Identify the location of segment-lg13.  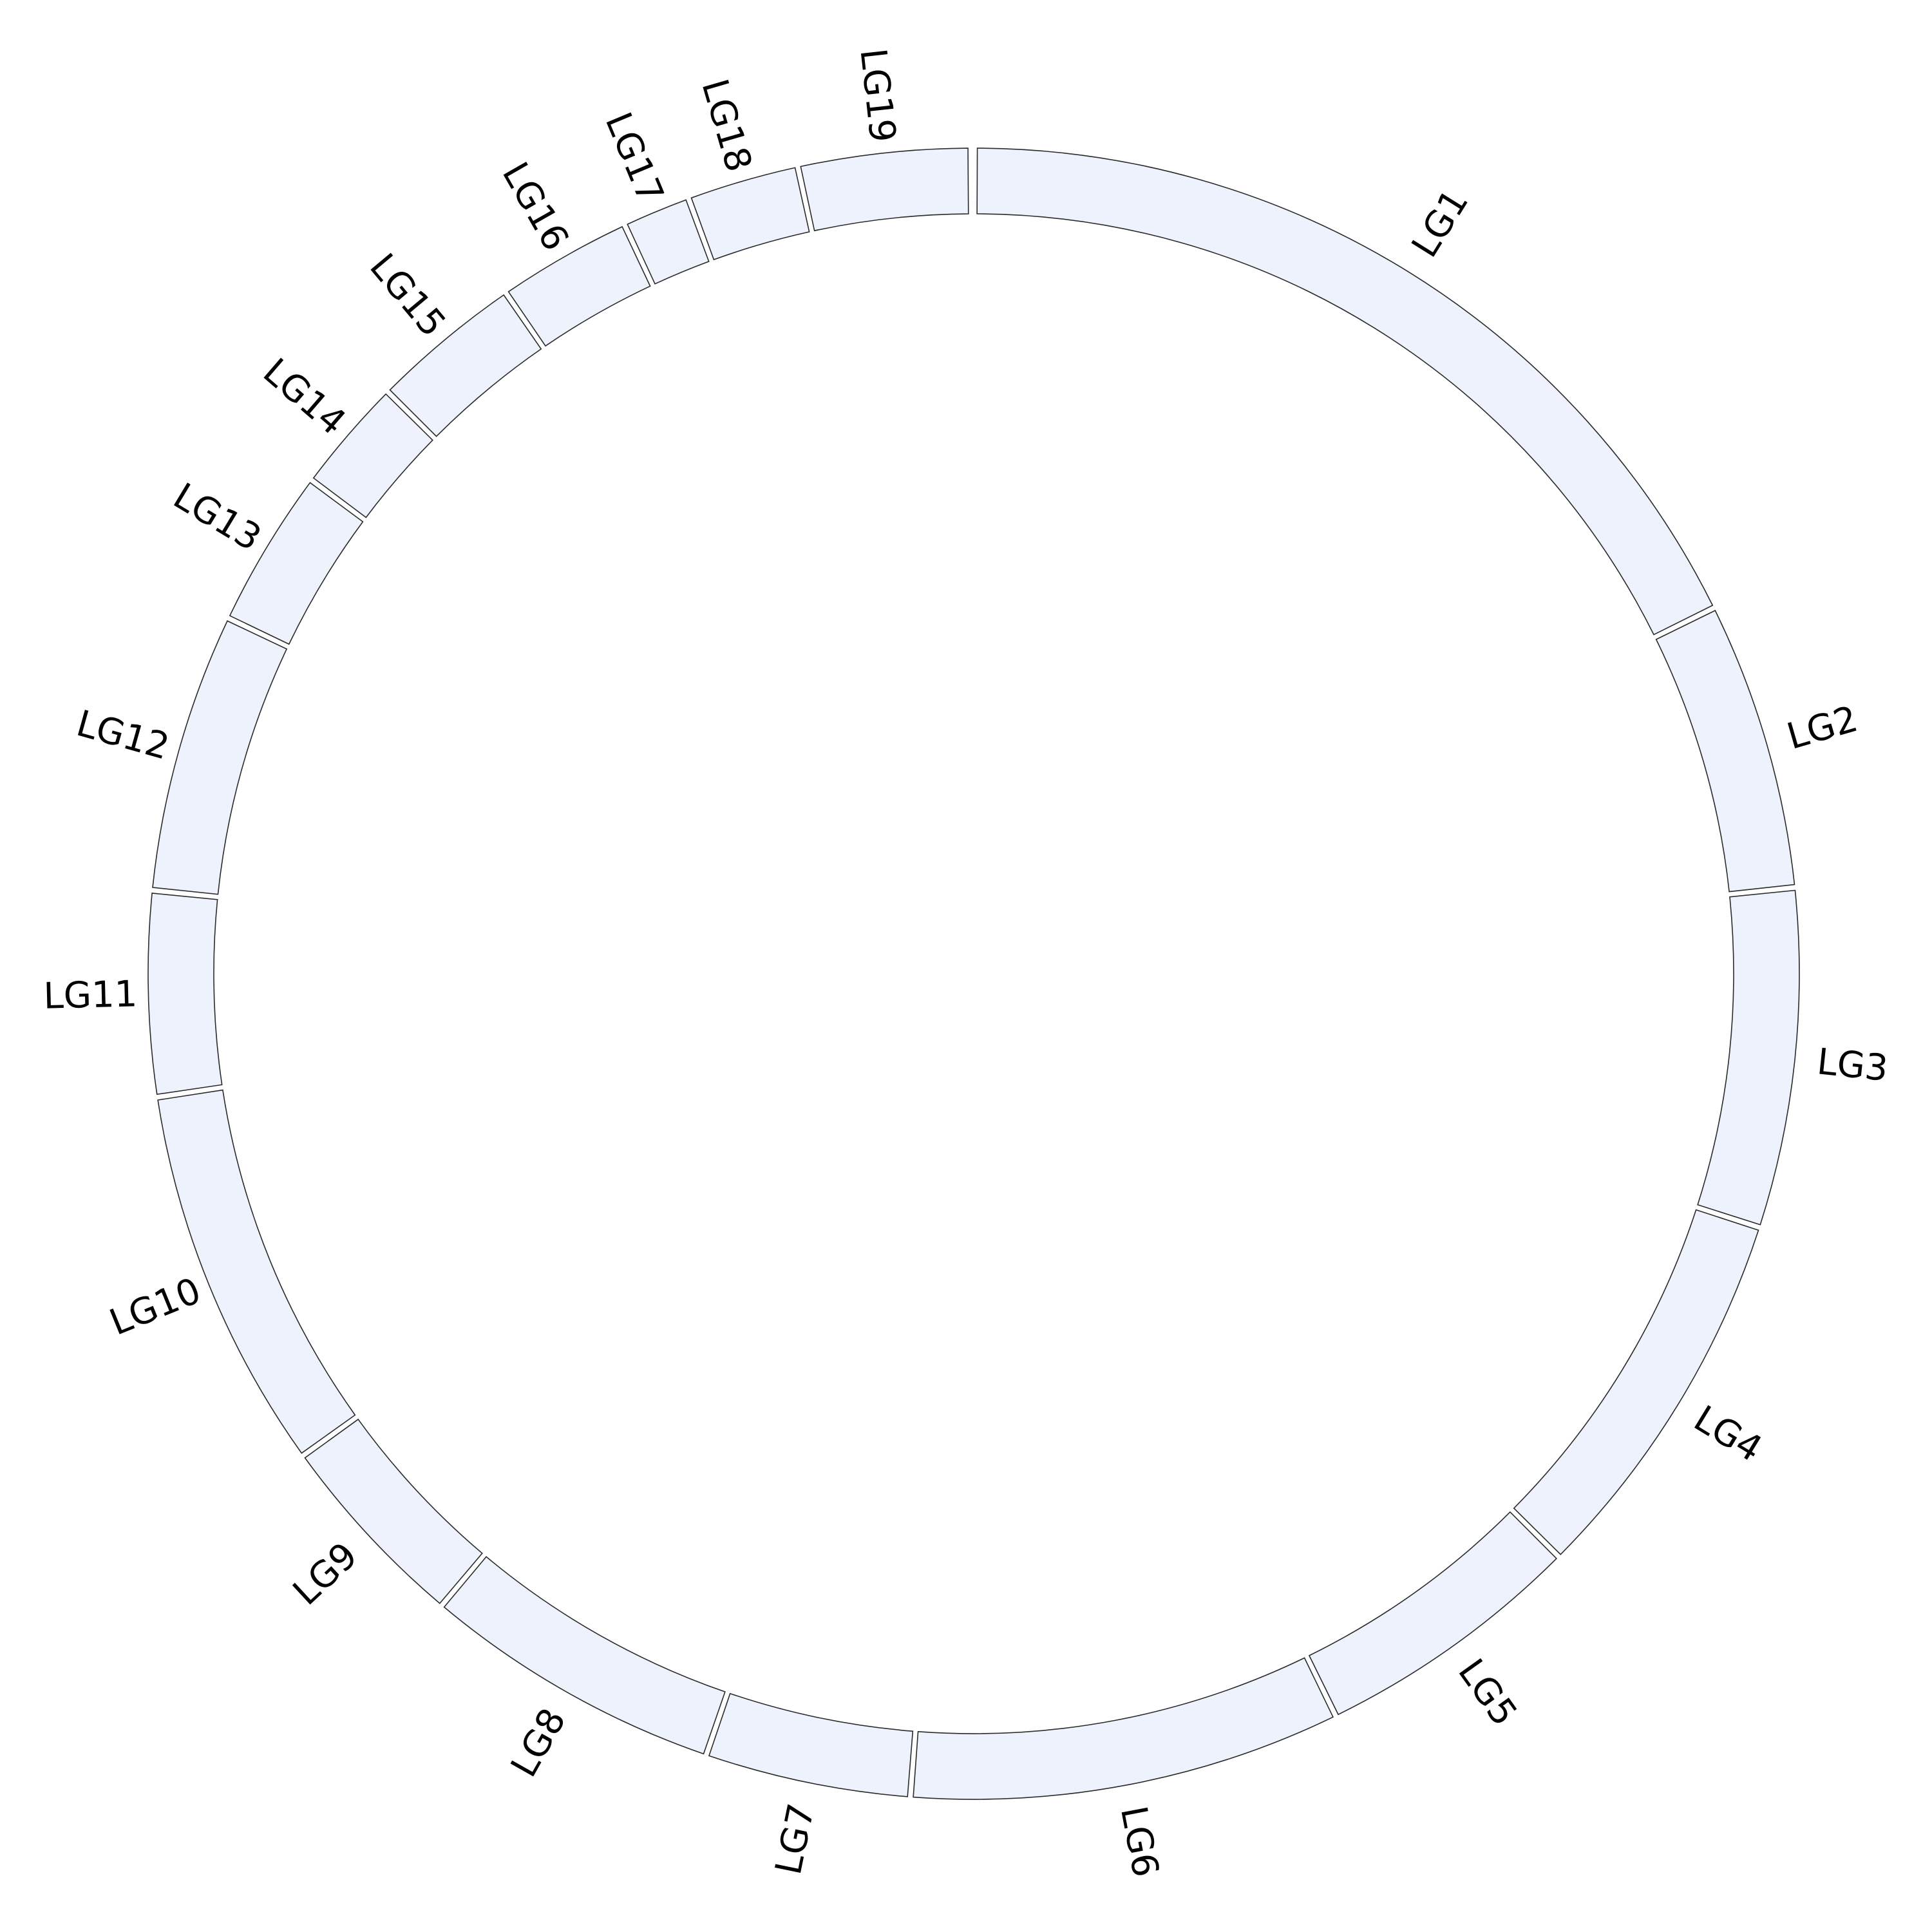
(296, 563).